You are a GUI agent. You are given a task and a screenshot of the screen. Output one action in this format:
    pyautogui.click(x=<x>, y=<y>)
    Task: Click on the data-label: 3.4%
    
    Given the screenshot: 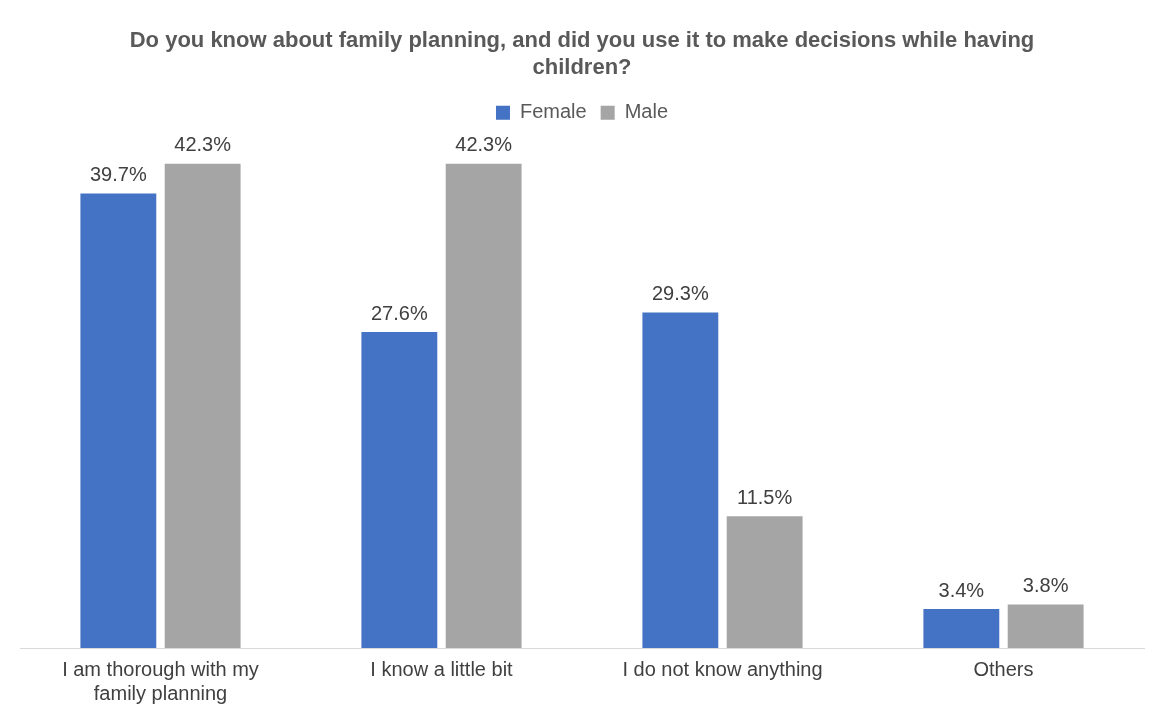 What is the action you would take?
    pyautogui.click(x=961, y=589)
    